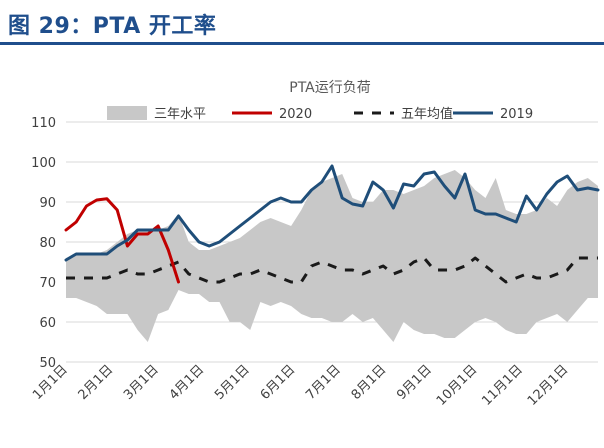  Describe the element at coordinates (302, 43) in the screenshot. I see `figure-title-rule` at that location.